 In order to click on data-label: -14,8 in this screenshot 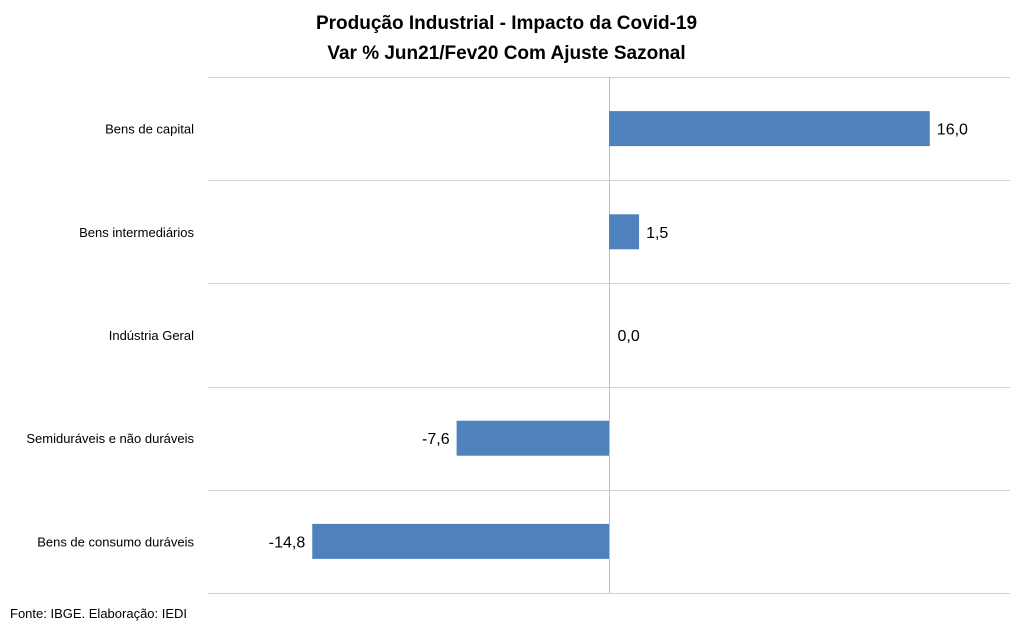, I will do `click(287, 542)`.